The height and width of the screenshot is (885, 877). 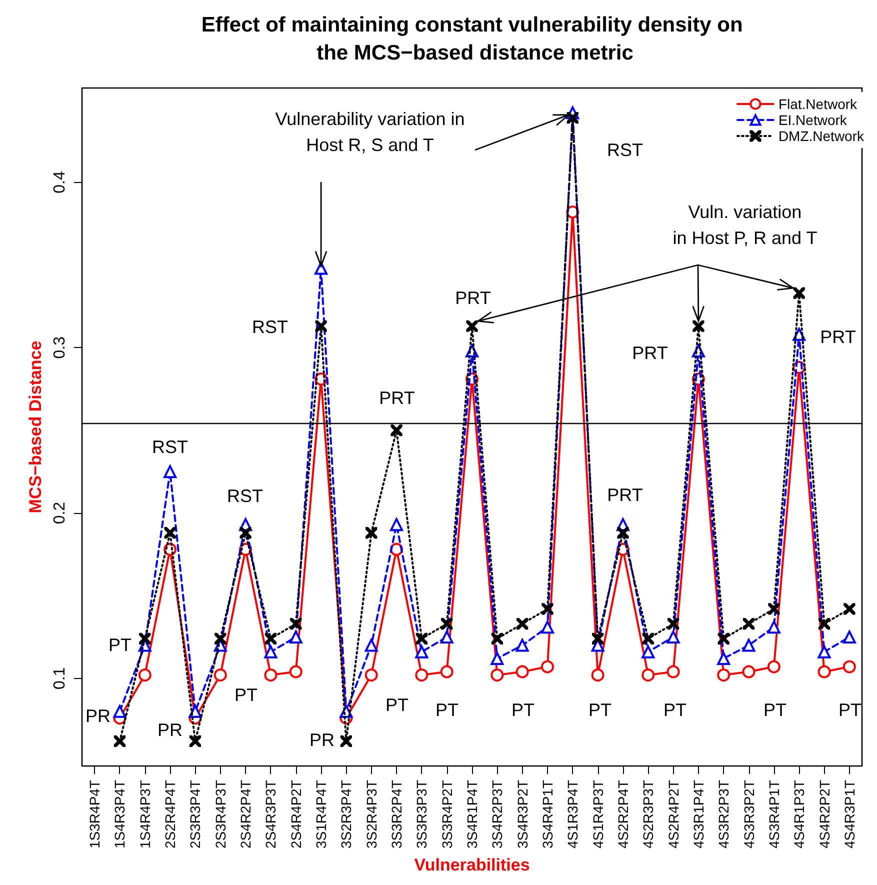 I want to click on x-tick-label: 3S3R4P2T, so click(x=446, y=814).